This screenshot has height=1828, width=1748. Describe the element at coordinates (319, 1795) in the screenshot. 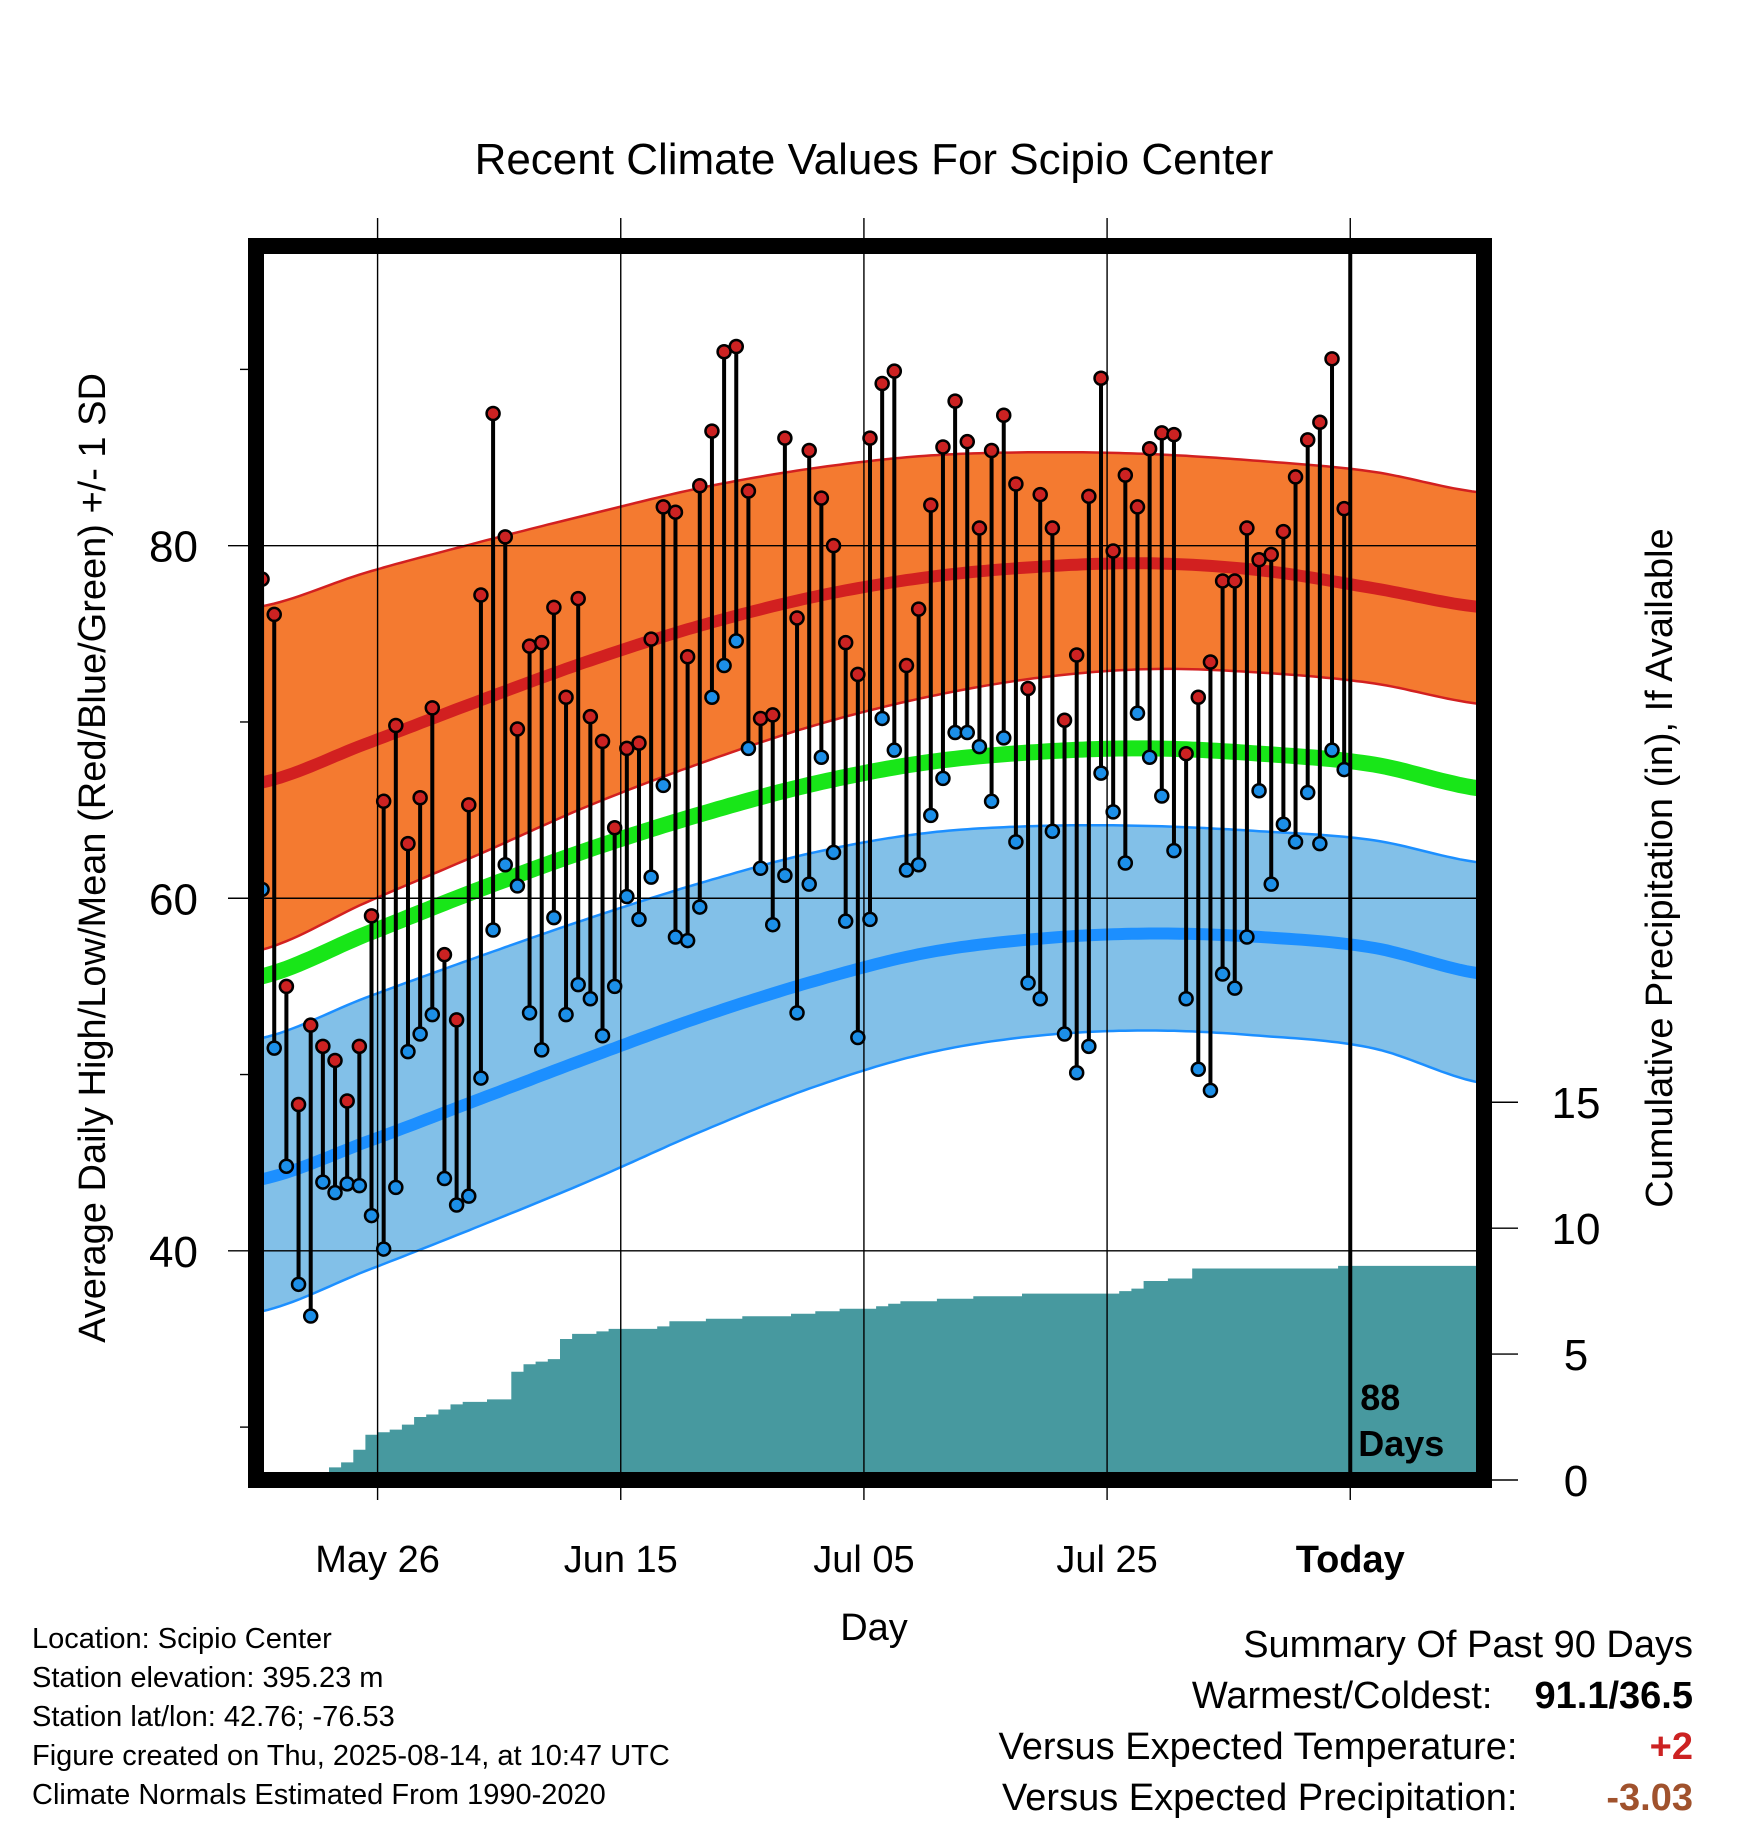

I see `normals-text: Climate Normals Estimated From 1990-2020` at that location.